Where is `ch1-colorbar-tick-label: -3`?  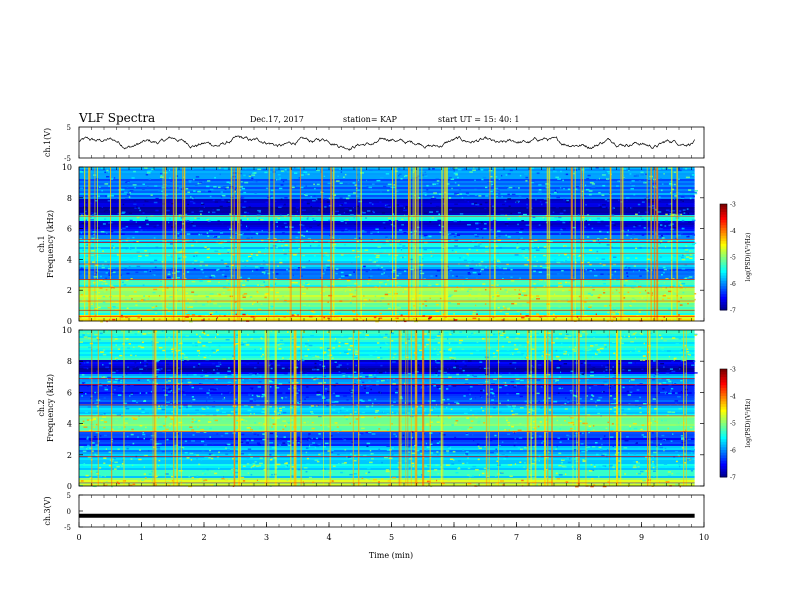 ch1-colorbar-tick-label: -3 is located at coordinates (733, 205).